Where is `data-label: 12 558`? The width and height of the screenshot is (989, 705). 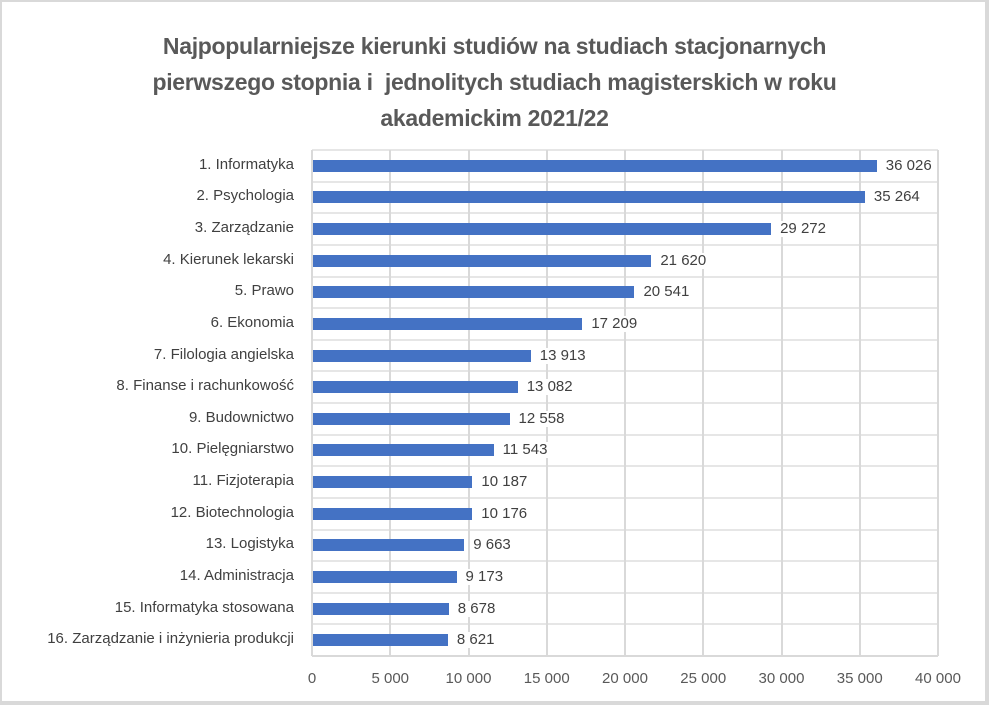 data-label: 12 558 is located at coordinates (541, 418).